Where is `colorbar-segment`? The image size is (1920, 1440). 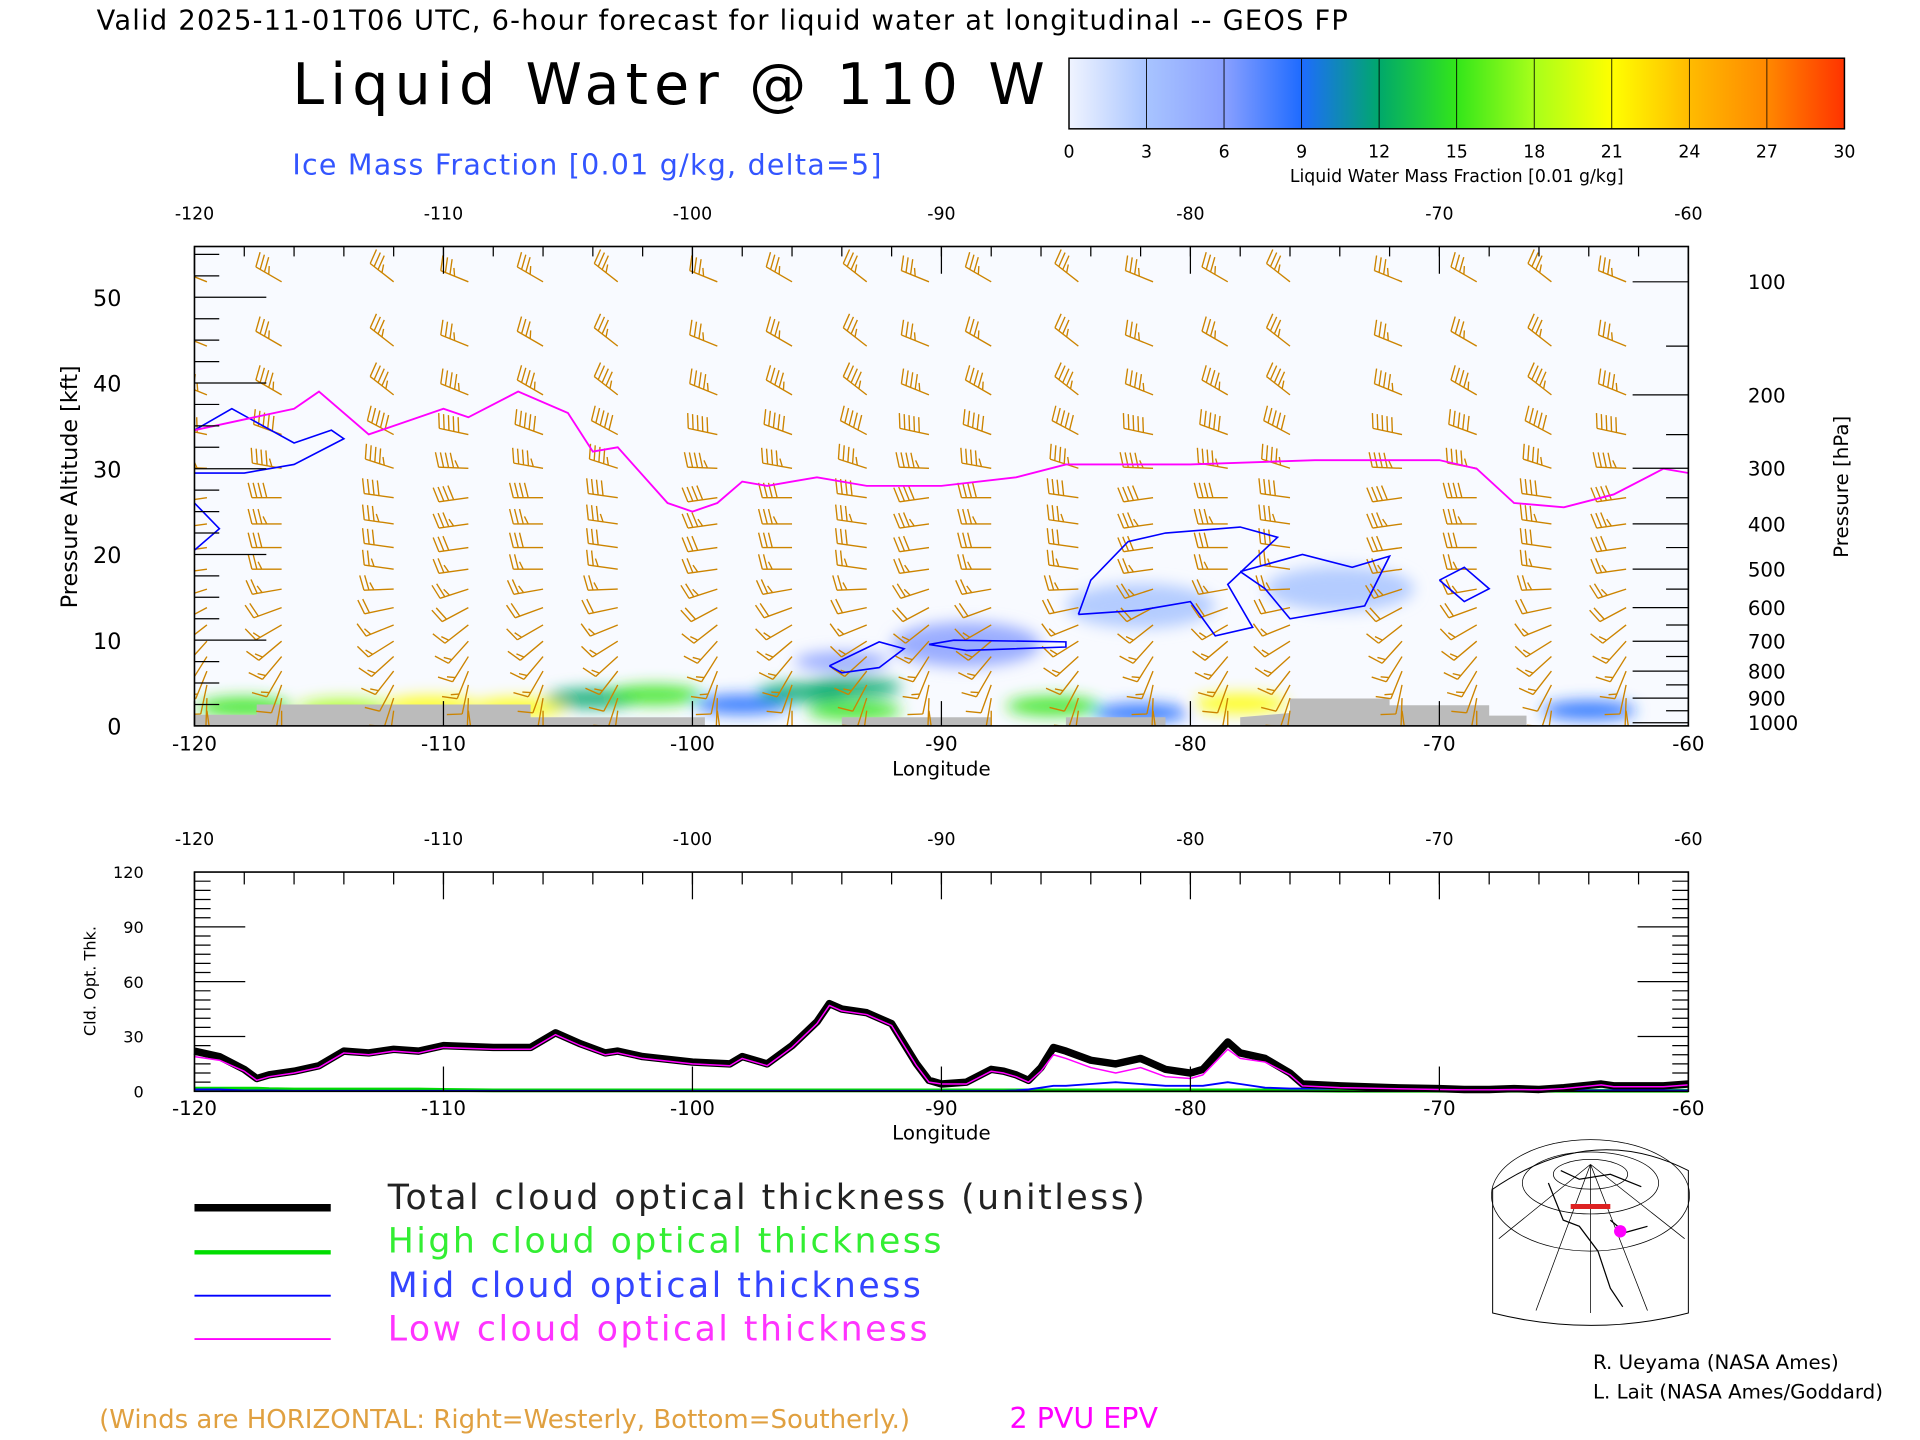
colorbar-segment is located at coordinates (1728, 93).